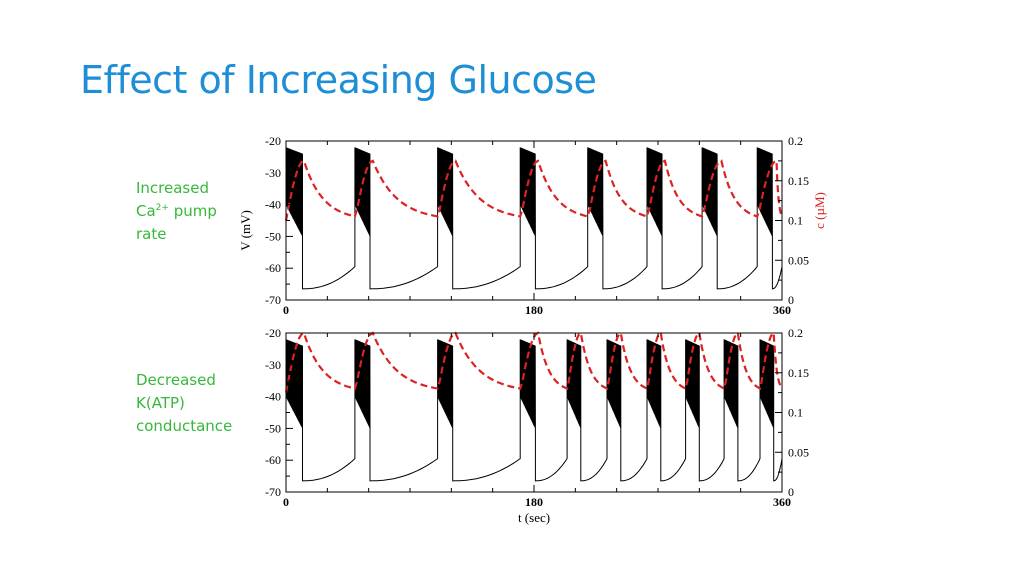 The image size is (1024, 576). Describe the element at coordinates (791, 300) in the screenshot. I see `top-right-tick-label: 0` at that location.